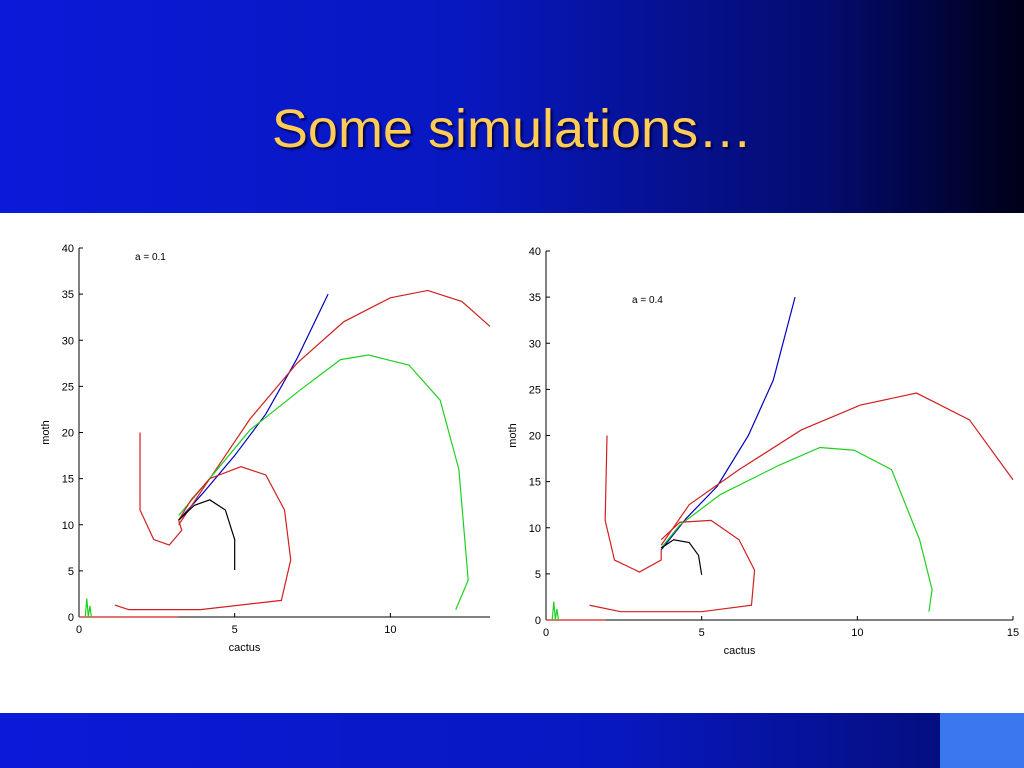 The image size is (1024, 768). What do you see at coordinates (647, 300) in the screenshot?
I see `annotation: a = 0.4` at bounding box center [647, 300].